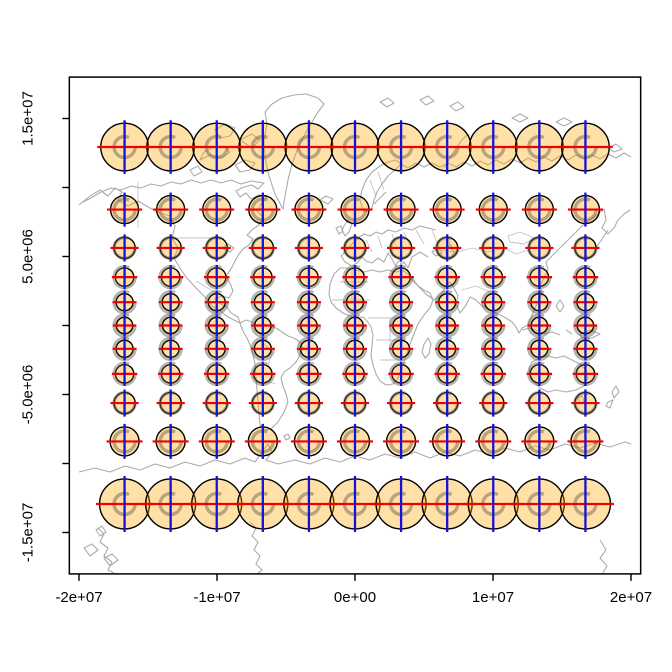  What do you see at coordinates (493, 597) in the screenshot?
I see `x-axis-tick-label: 1e+07` at bounding box center [493, 597].